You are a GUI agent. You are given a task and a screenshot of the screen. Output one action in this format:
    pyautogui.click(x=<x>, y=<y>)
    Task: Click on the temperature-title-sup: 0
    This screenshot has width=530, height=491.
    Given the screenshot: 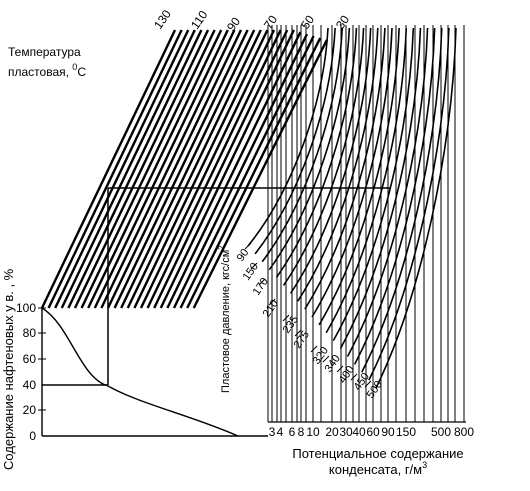 What is the action you would take?
    pyautogui.click(x=74, y=67)
    